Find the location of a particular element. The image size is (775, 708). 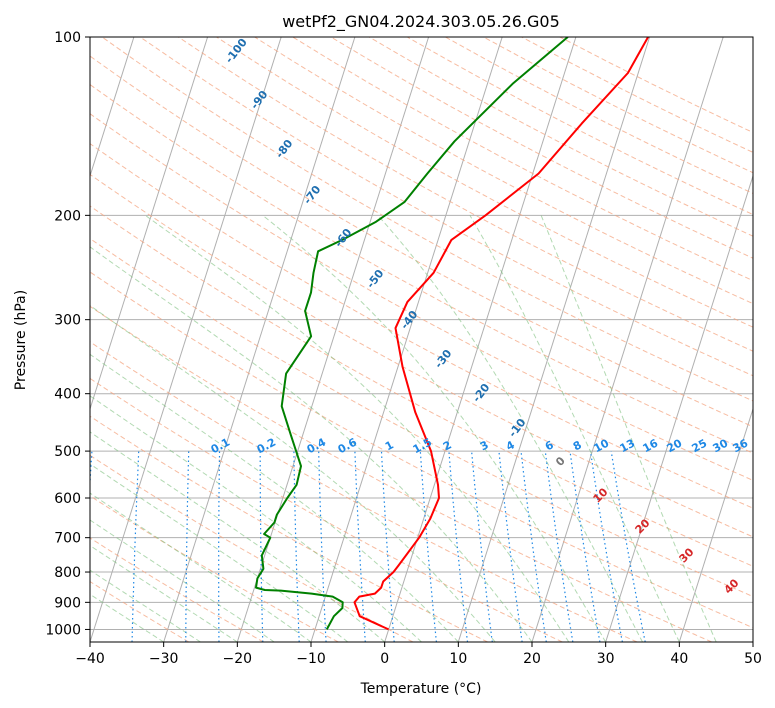

y-tick-label: 500 is located at coordinates (67, 452).